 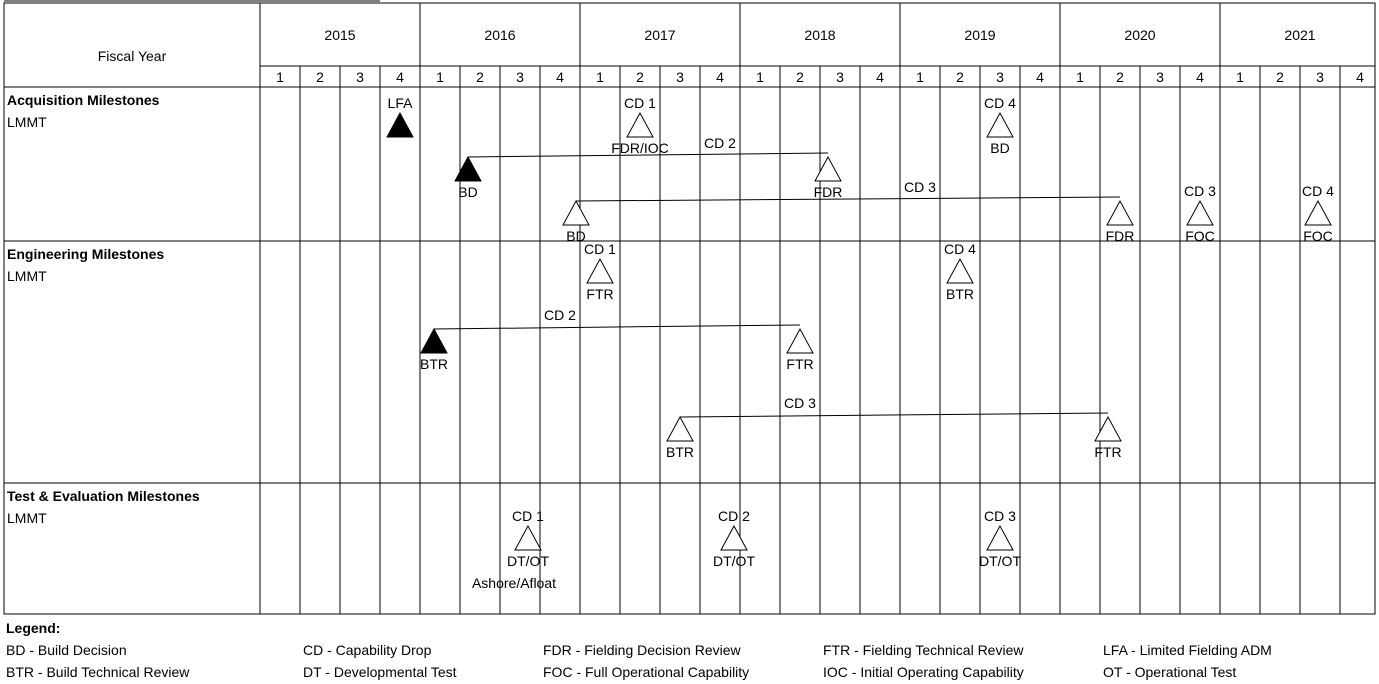 What do you see at coordinates (514, 583) in the screenshot?
I see `milestone-extra-label: Ashore/Afloat` at bounding box center [514, 583].